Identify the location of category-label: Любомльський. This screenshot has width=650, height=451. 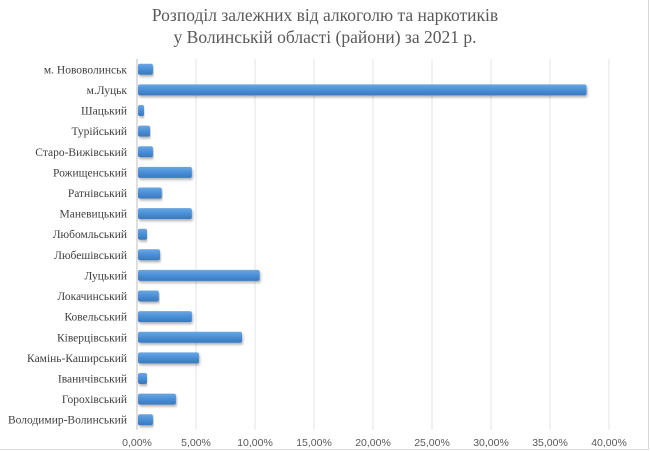
(90, 235).